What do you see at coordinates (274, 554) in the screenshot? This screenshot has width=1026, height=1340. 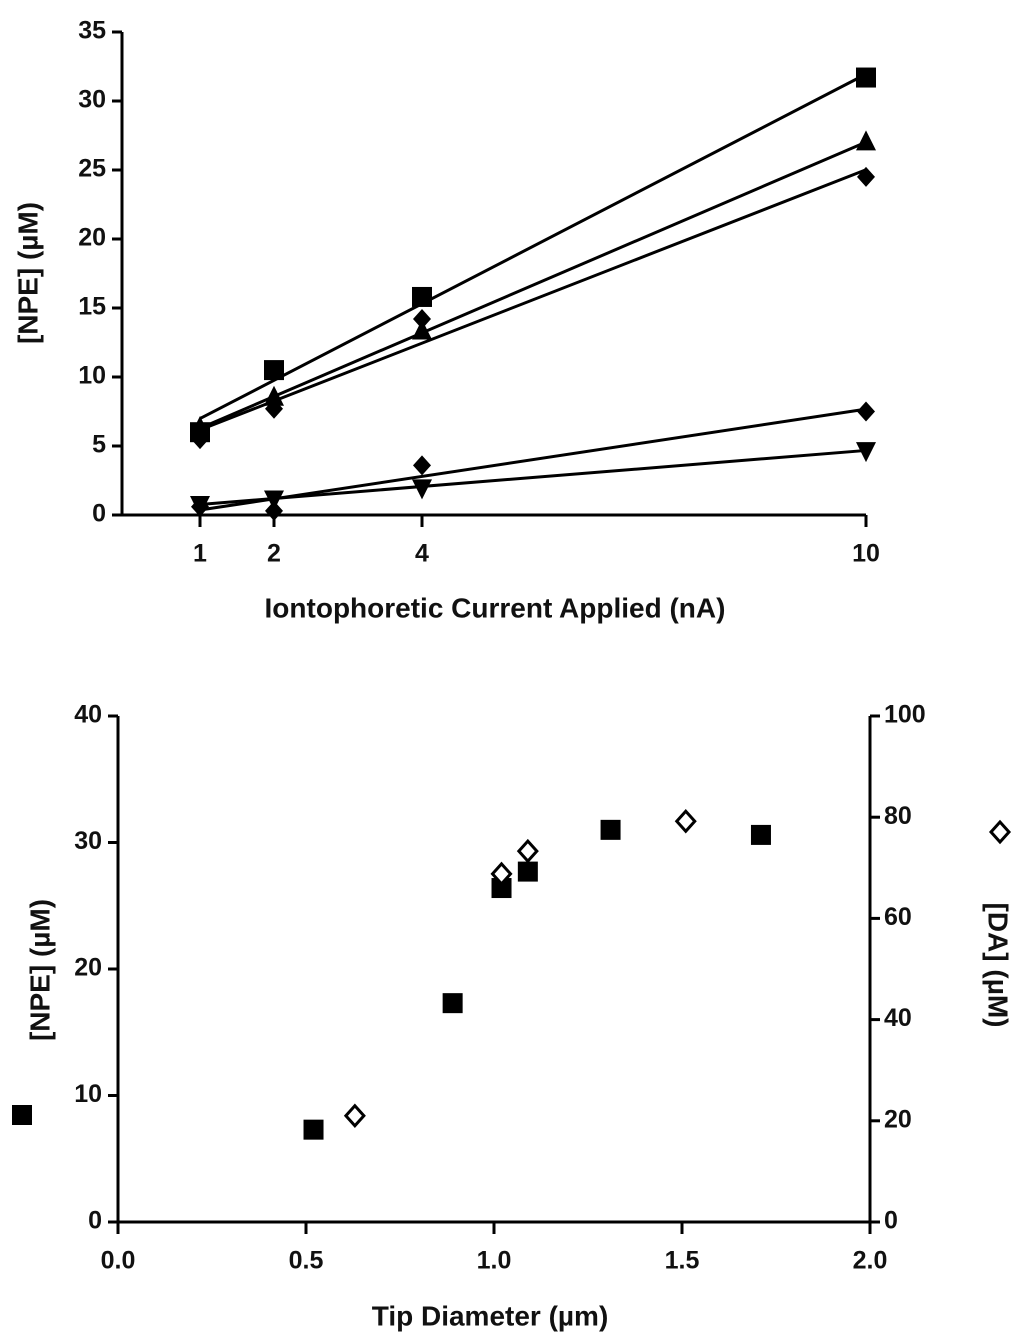 I see `x-tick-label: 2` at bounding box center [274, 554].